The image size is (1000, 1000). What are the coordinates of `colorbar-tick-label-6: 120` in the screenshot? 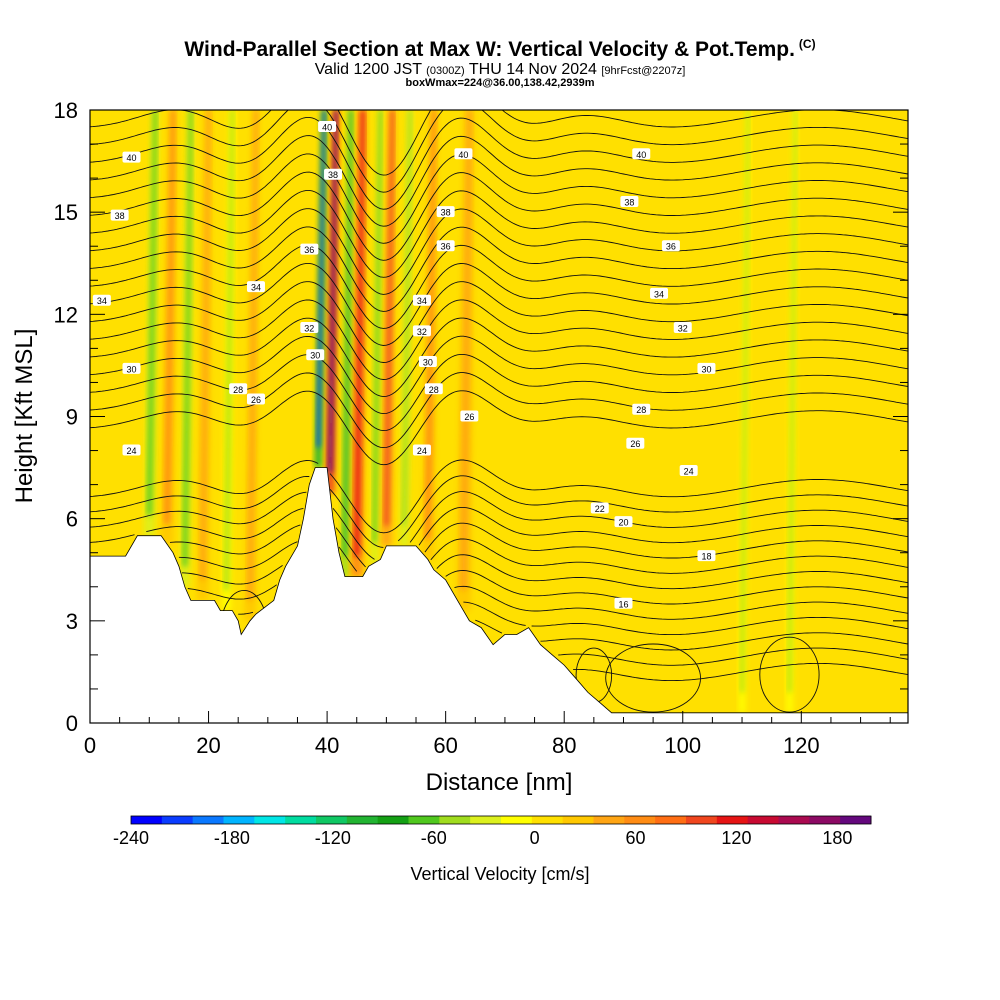 It's located at (736, 838).